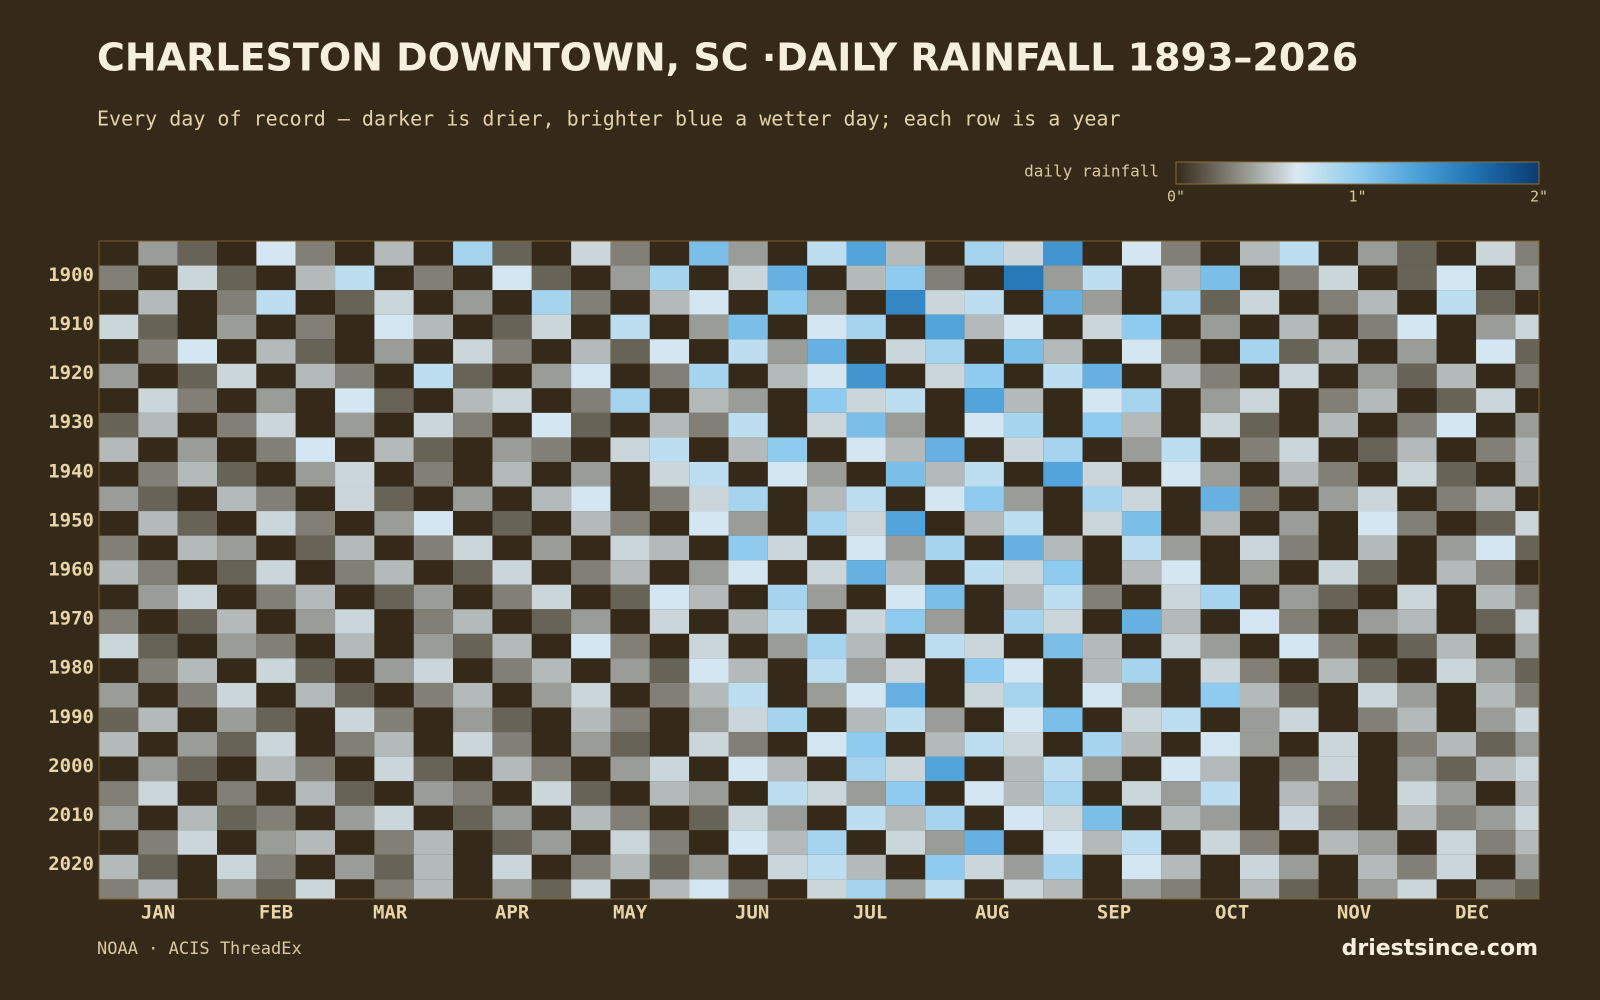 This screenshot has height=1000, width=1600. Describe the element at coordinates (630, 913) in the screenshot. I see `x-tick-label: MAY` at that location.